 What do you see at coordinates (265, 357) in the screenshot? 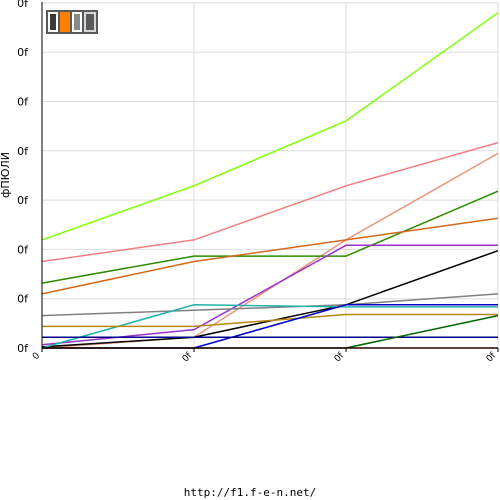
I see `x-tick-labels: 0 0f 0f 0f` at bounding box center [265, 357].